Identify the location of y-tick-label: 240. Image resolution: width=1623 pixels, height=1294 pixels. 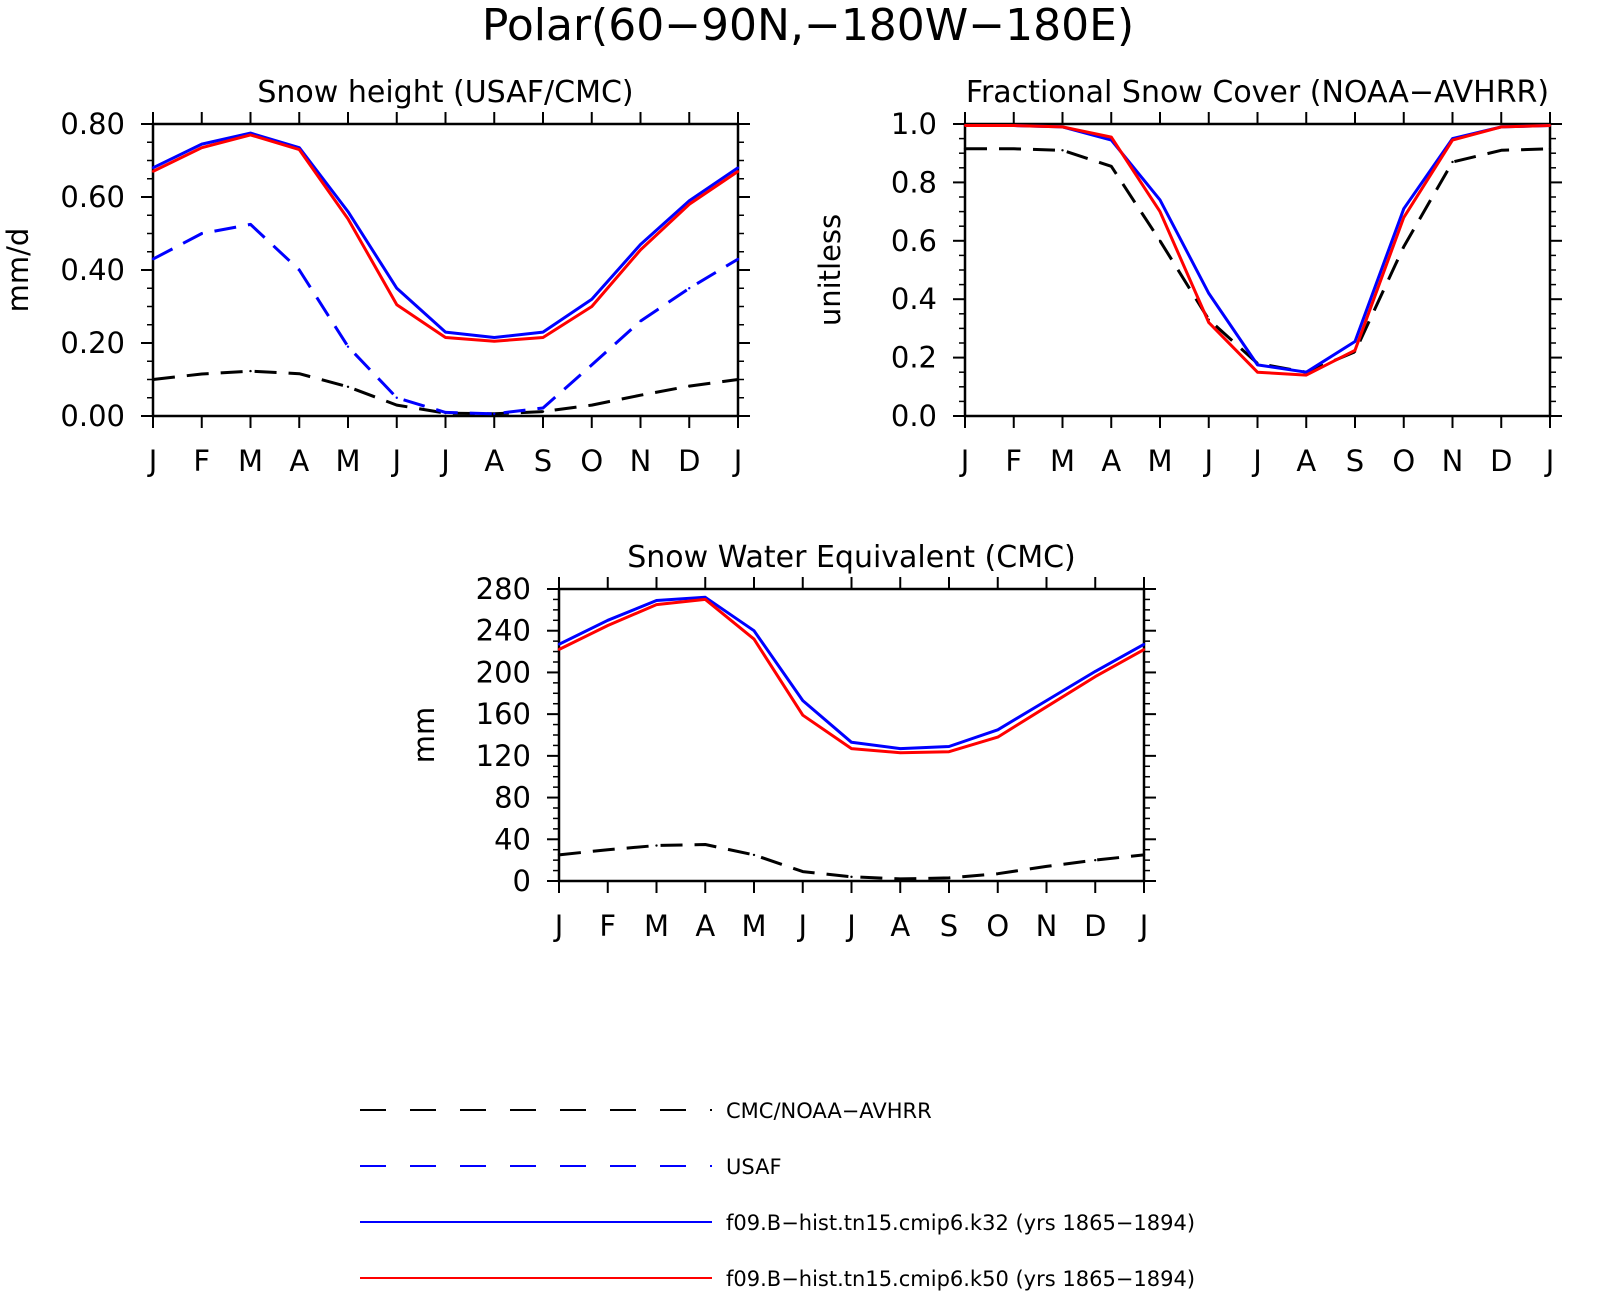
(503, 631).